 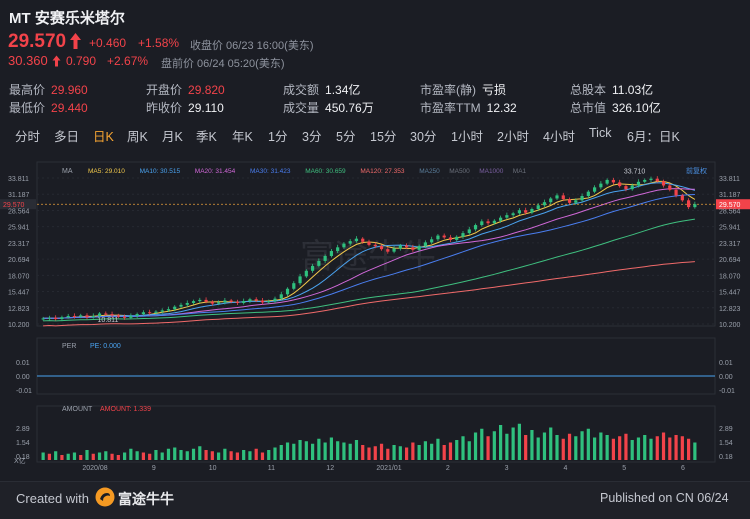 What do you see at coordinates (154, 468) in the screenshot?
I see `x-tick-label: 9` at bounding box center [154, 468].